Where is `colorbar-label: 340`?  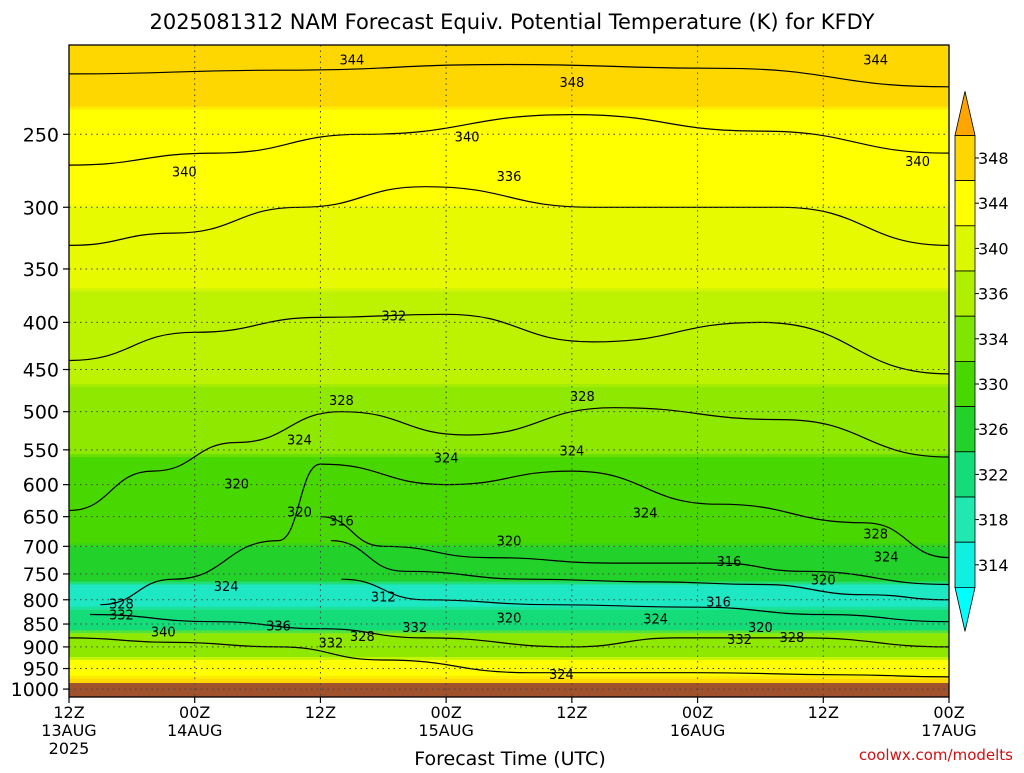 colorbar-label: 340 is located at coordinates (993, 248).